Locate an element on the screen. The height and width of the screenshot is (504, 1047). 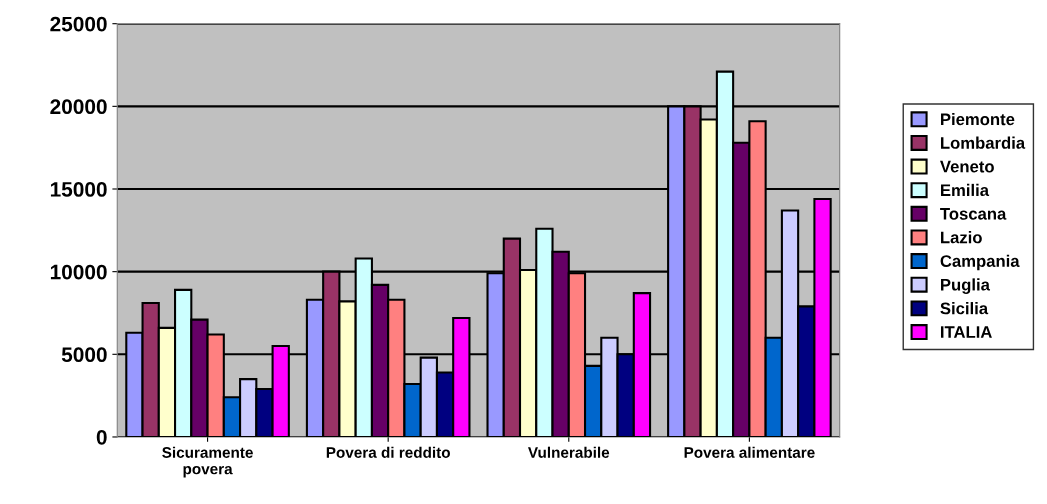
legend-label: Lazio is located at coordinates (961, 237).